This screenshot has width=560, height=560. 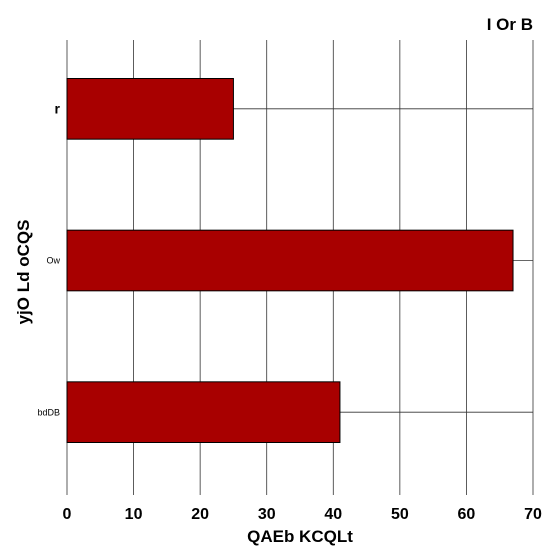 What do you see at coordinates (533, 514) in the screenshot?
I see `x-tick-label: 70` at bounding box center [533, 514].